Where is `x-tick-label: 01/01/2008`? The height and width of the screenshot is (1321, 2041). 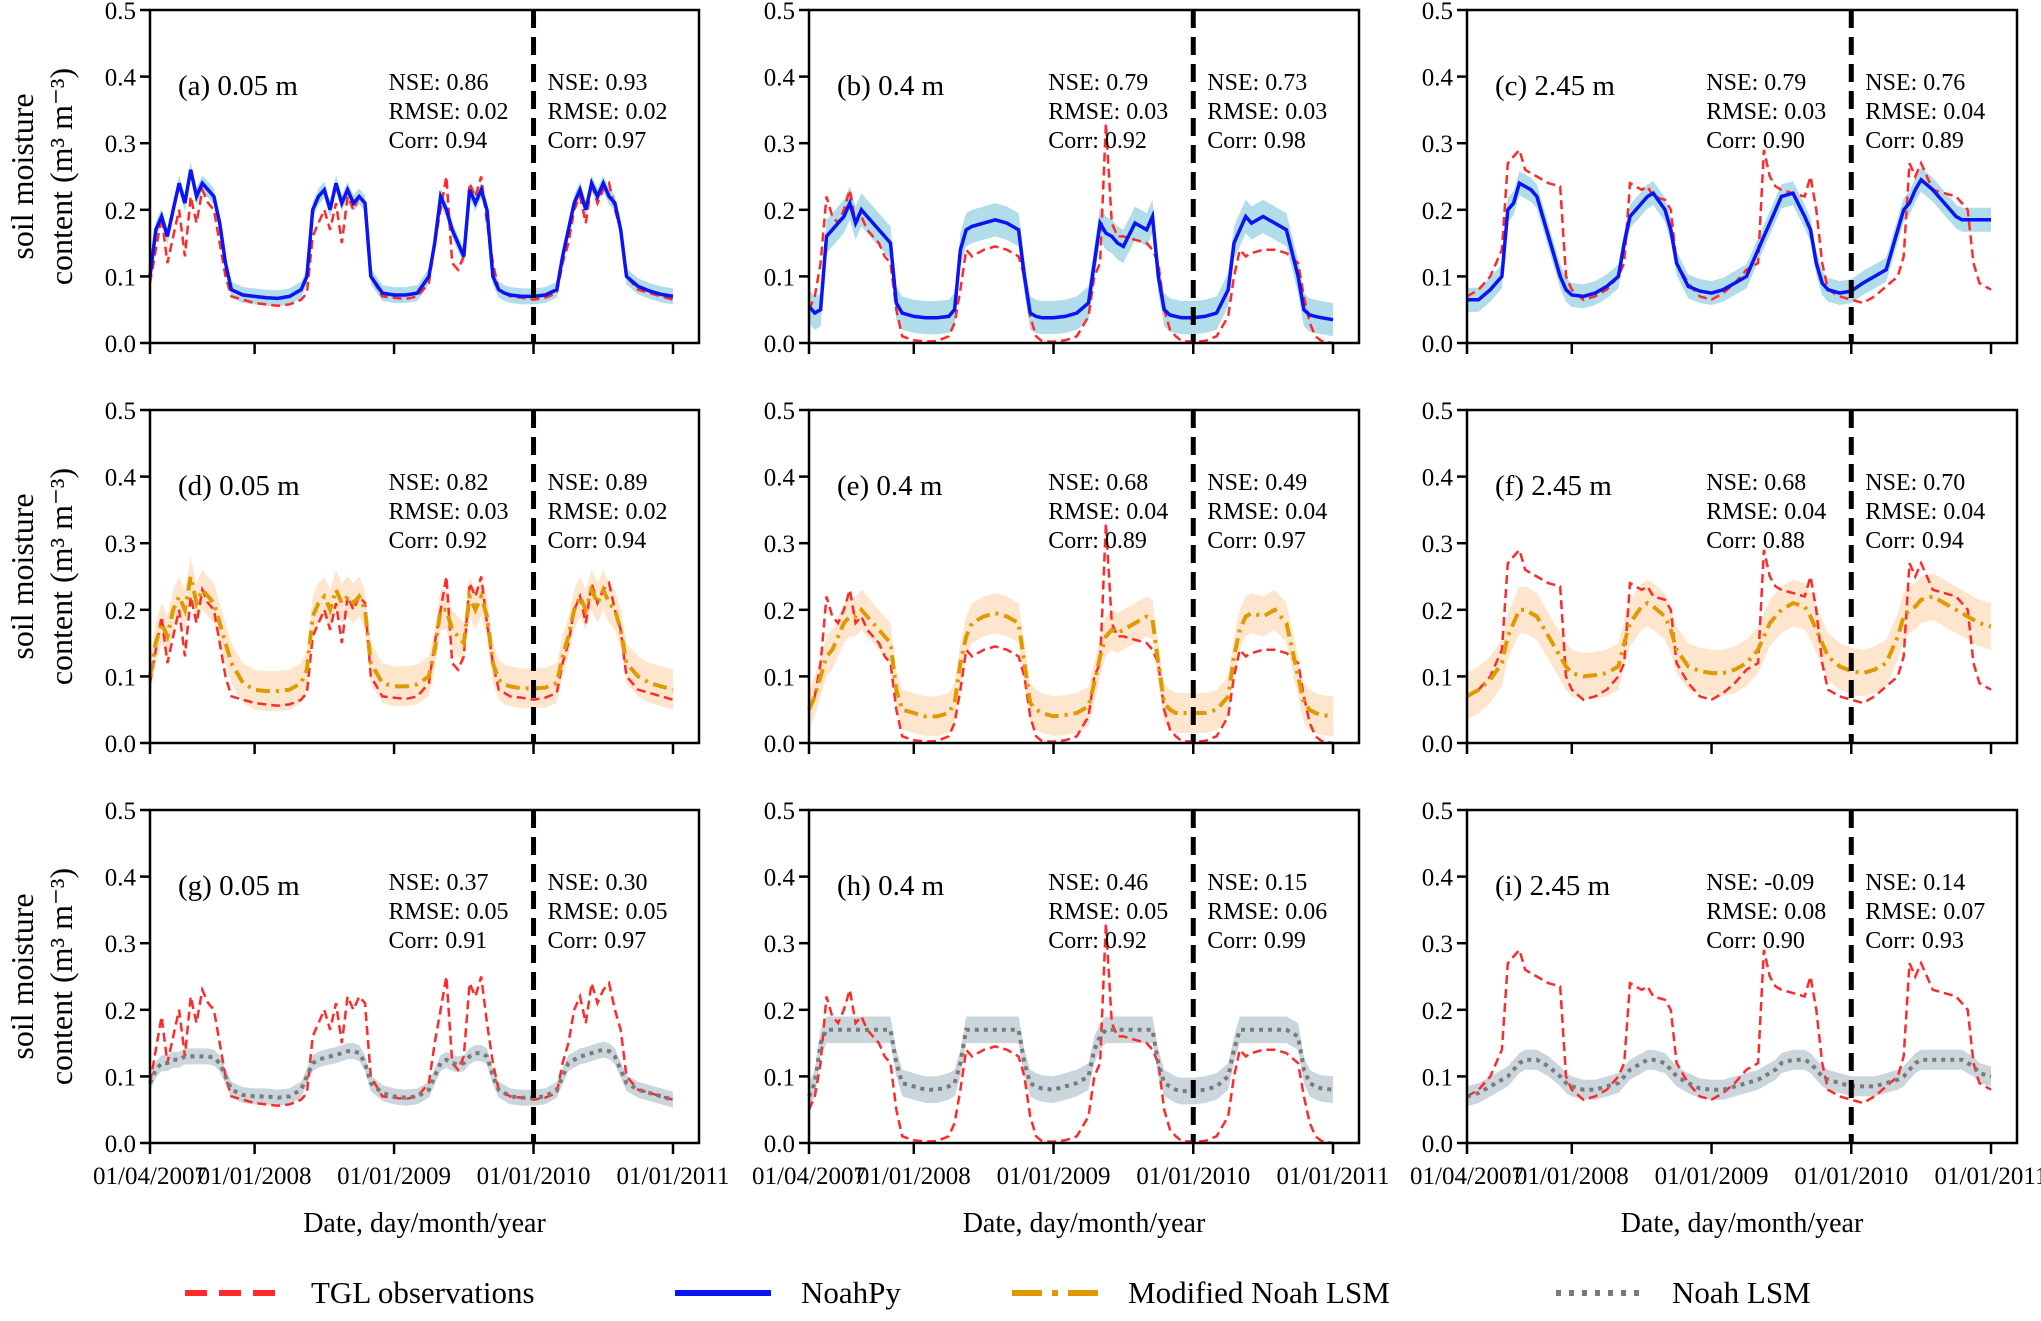
x-tick-label: 01/01/2008 is located at coordinates (255, 1176).